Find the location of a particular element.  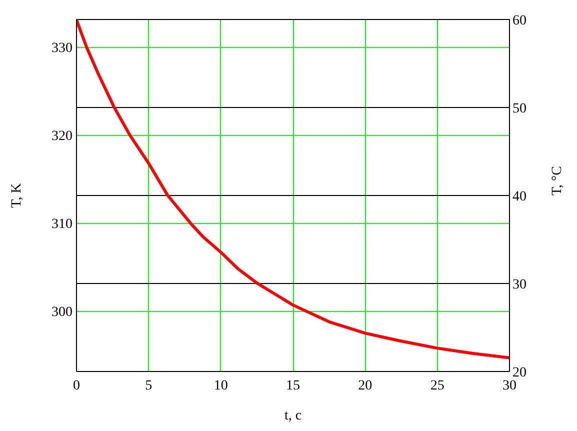

y2-tick-label: 60 is located at coordinates (519, 21).